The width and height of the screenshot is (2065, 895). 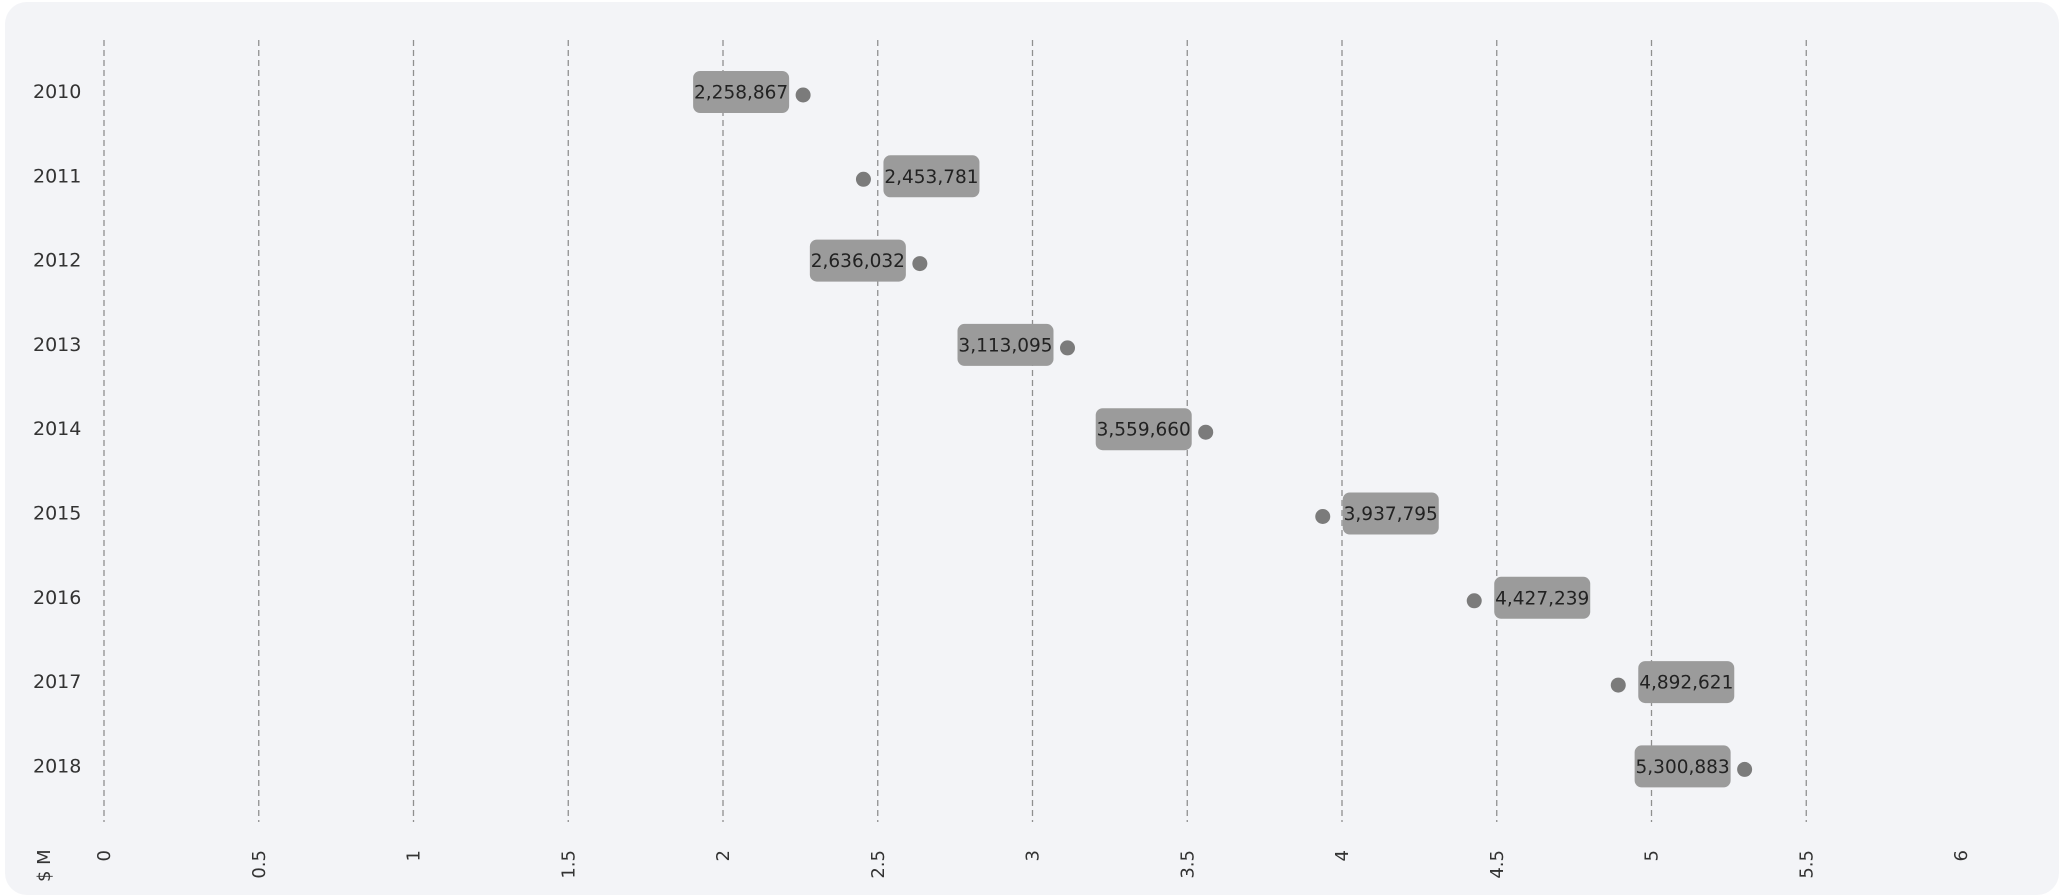 What do you see at coordinates (57, 682) in the screenshot?
I see `category-label: 2017` at bounding box center [57, 682].